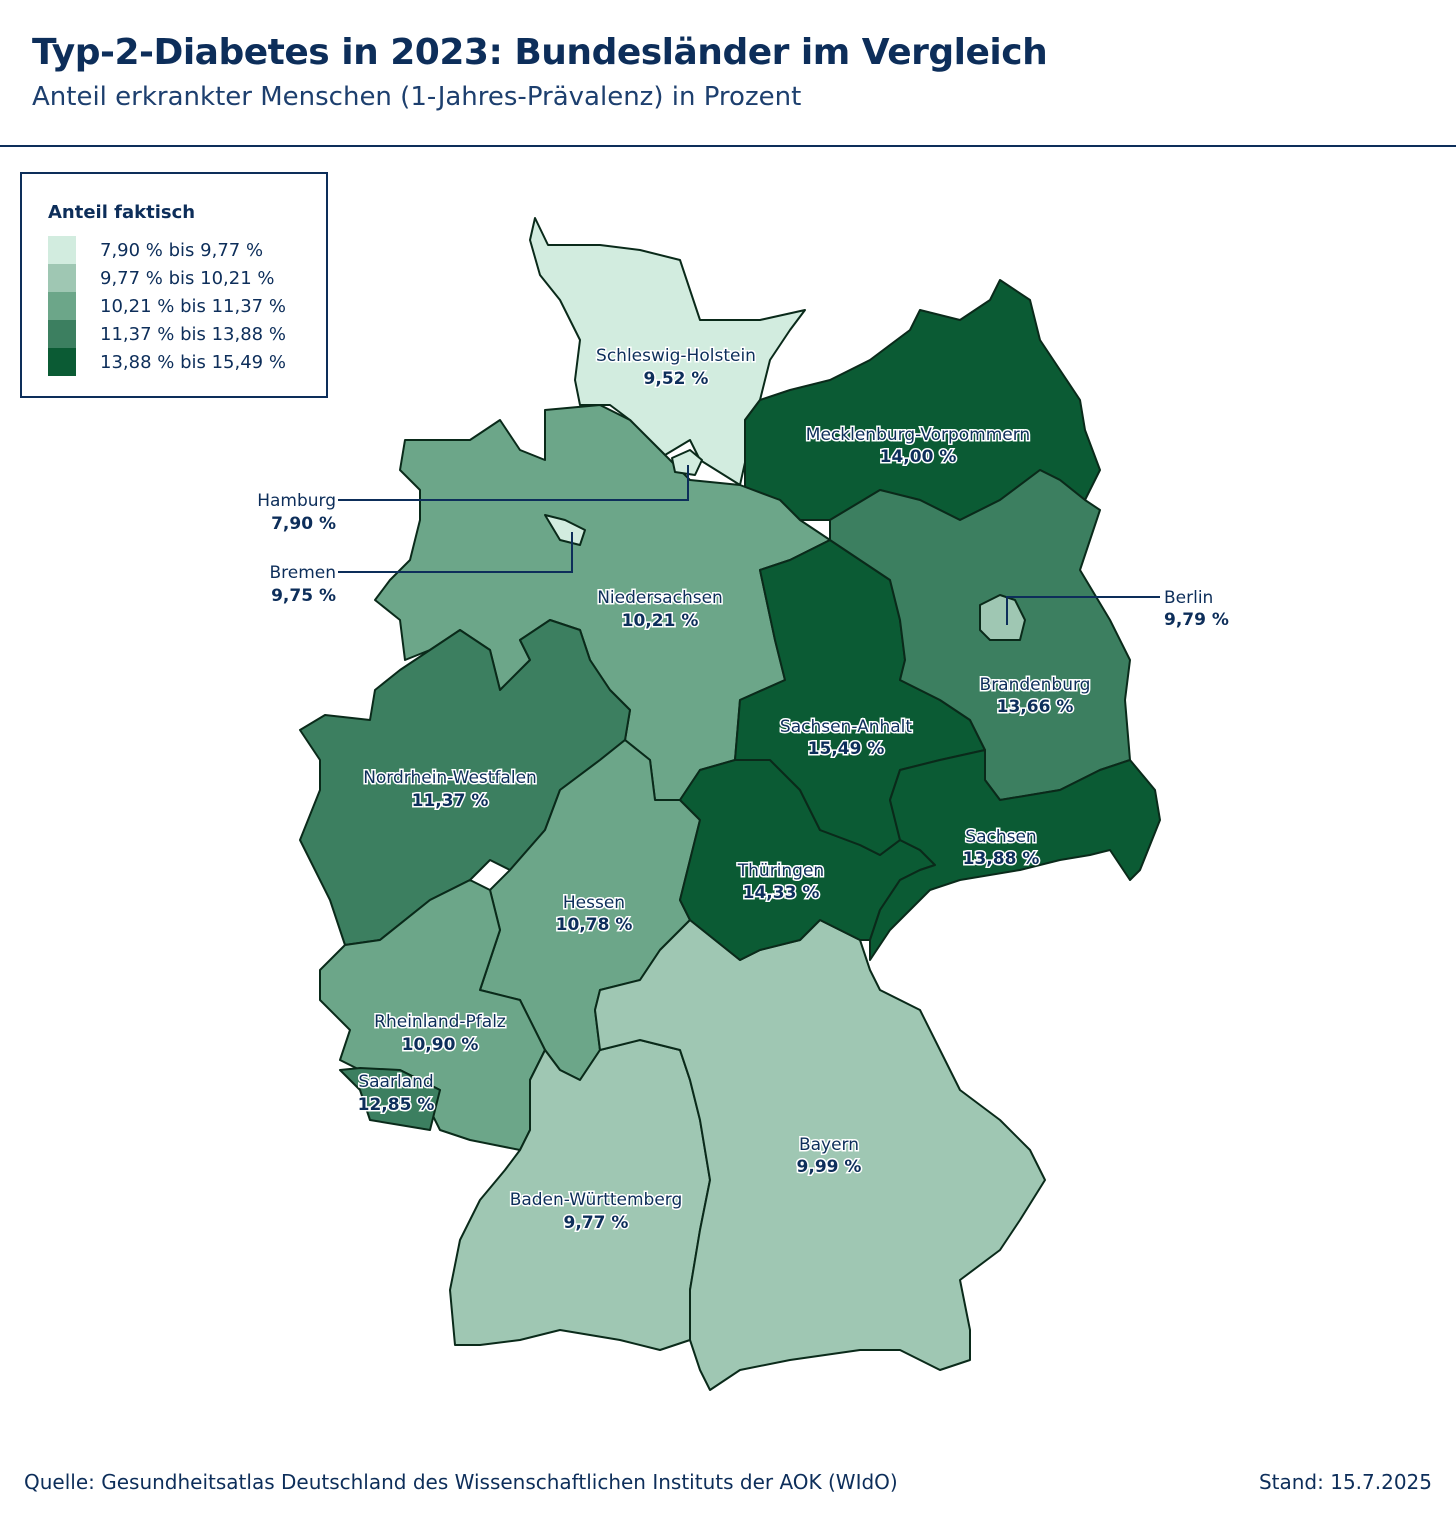 The image size is (1456, 1516). I want to click on label-bb-value: 13,66 %, so click(1035, 707).